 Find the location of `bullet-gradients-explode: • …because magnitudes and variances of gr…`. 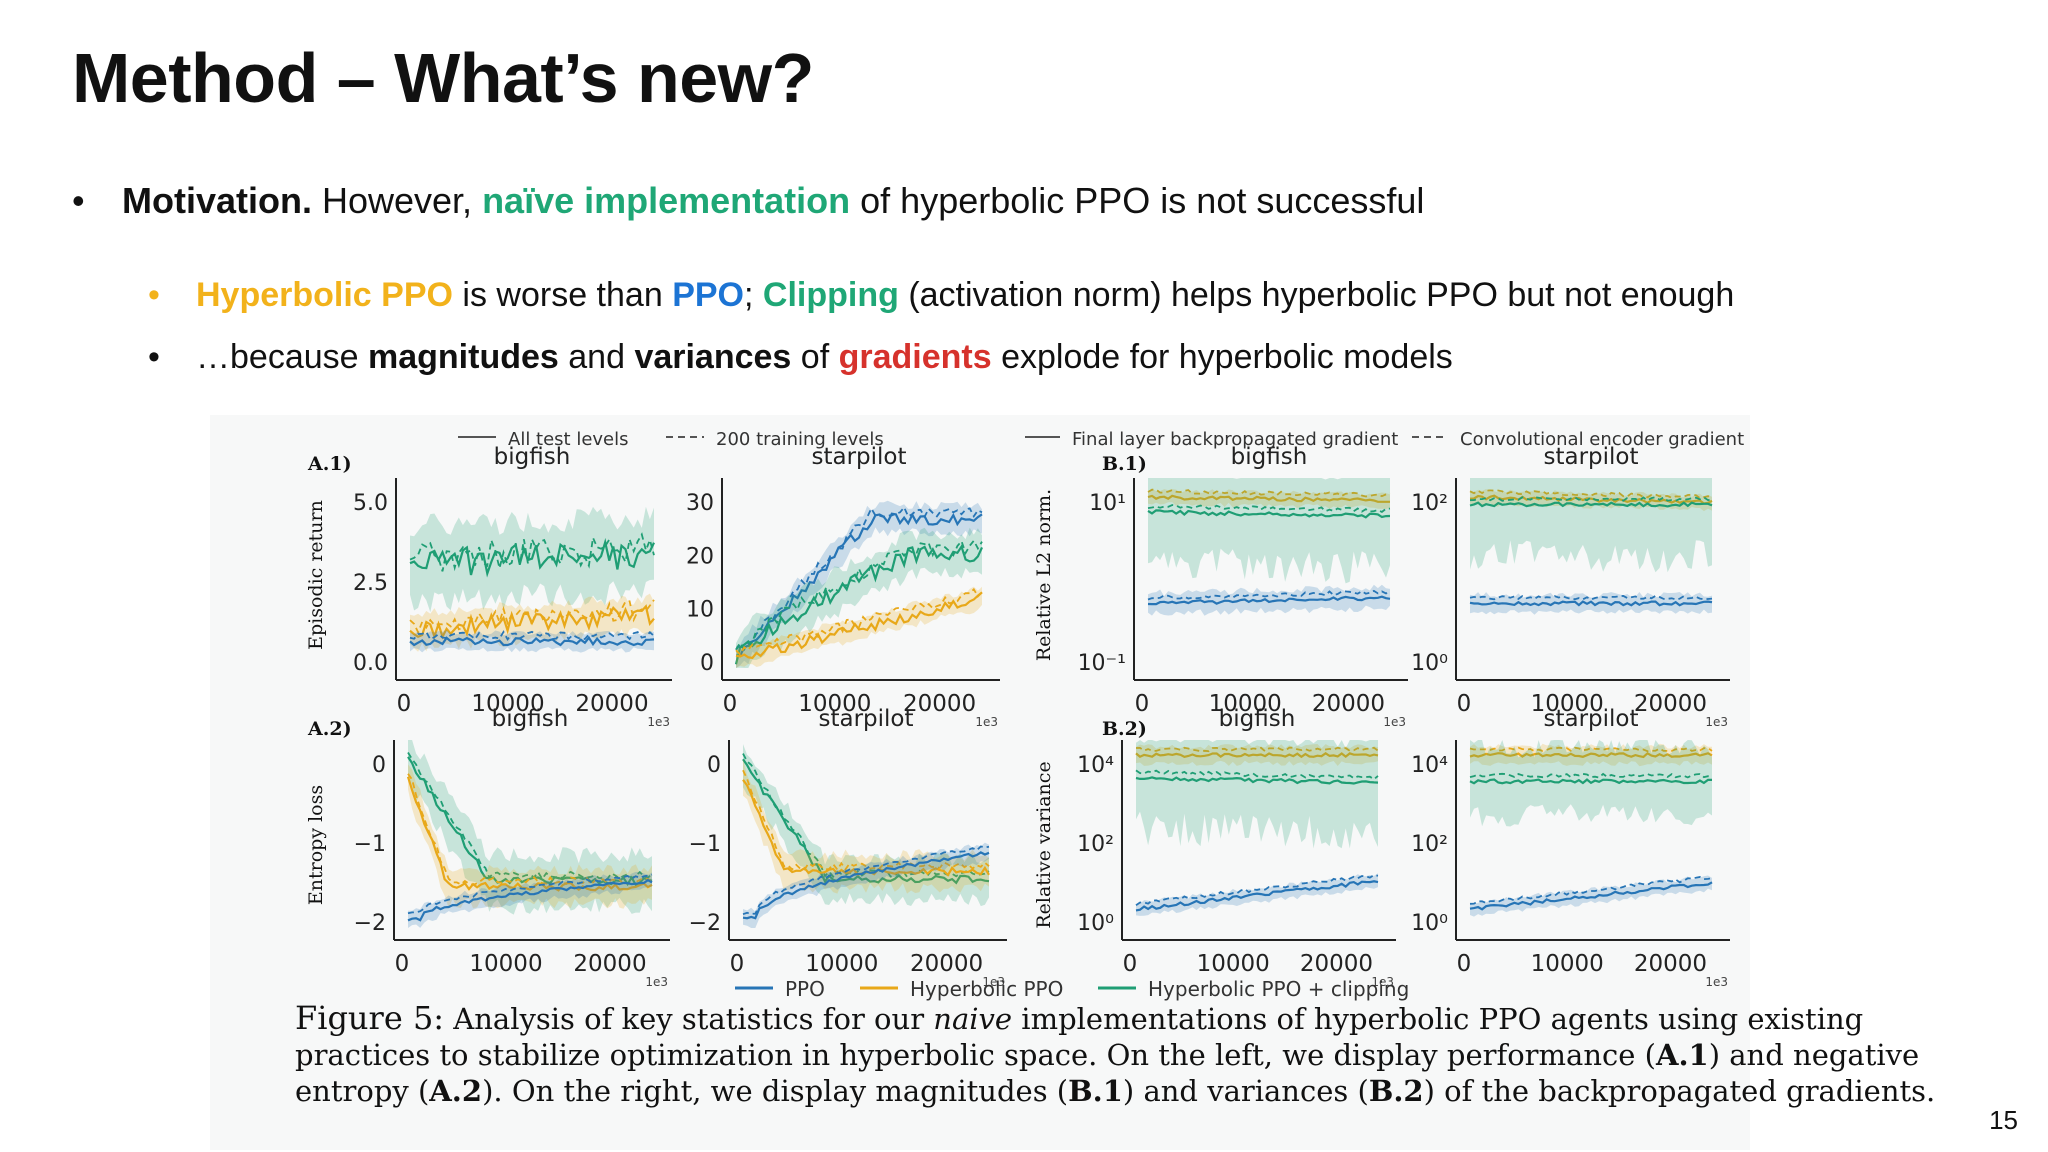

bullet-gradients-explode: • …because magnitudes and variances of gr… is located at coordinates (800, 357).